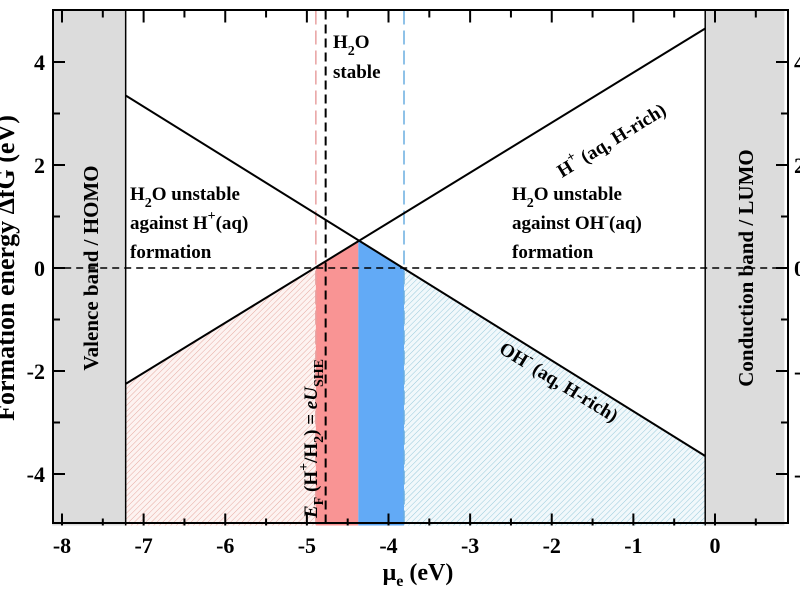 This screenshot has width=800, height=600. Describe the element at coordinates (10, 268) in the screenshot. I see `y-axis-label: Formation energy ΔfG (eV)` at that location.